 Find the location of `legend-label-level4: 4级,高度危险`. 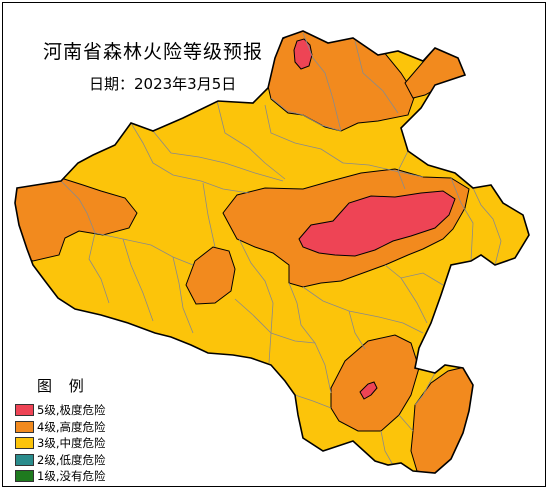

legend-label-level4: 4级,高度危险 is located at coordinates (71, 426).